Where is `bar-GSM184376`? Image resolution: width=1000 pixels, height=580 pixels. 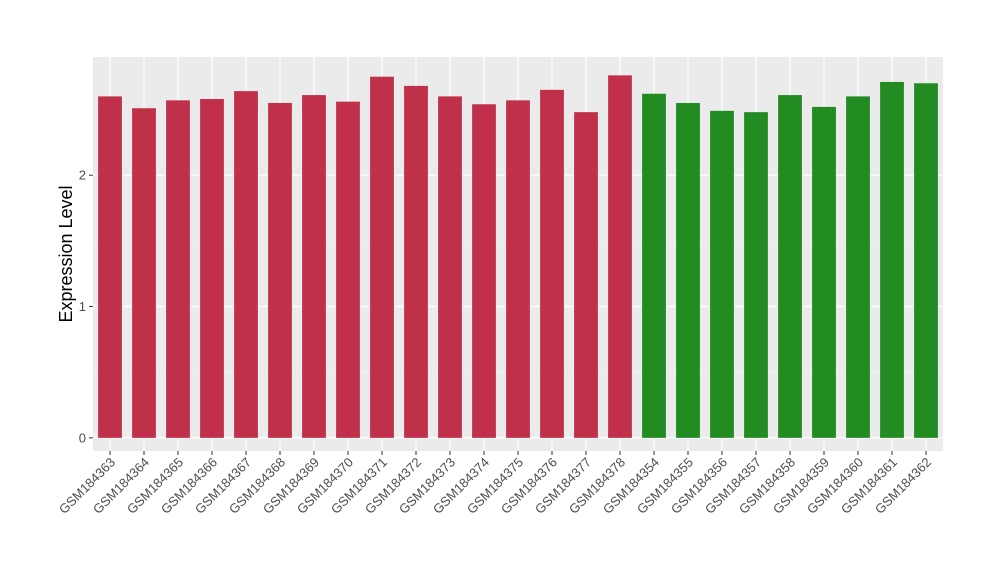 bar-GSM184376 is located at coordinates (552, 263).